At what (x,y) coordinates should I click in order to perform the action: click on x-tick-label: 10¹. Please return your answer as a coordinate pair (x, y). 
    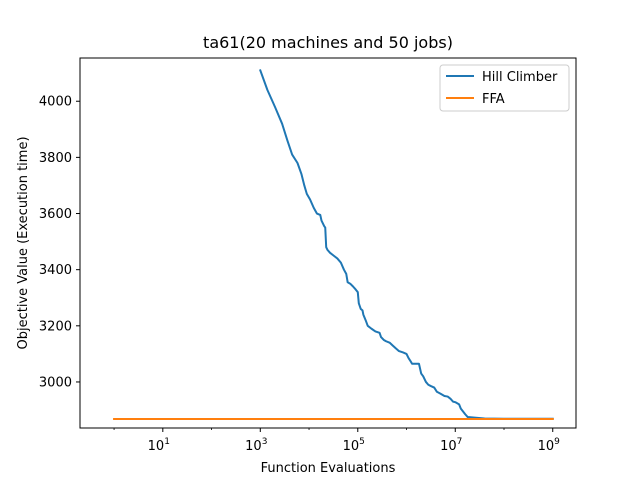
    Looking at the image, I should click on (159, 445).